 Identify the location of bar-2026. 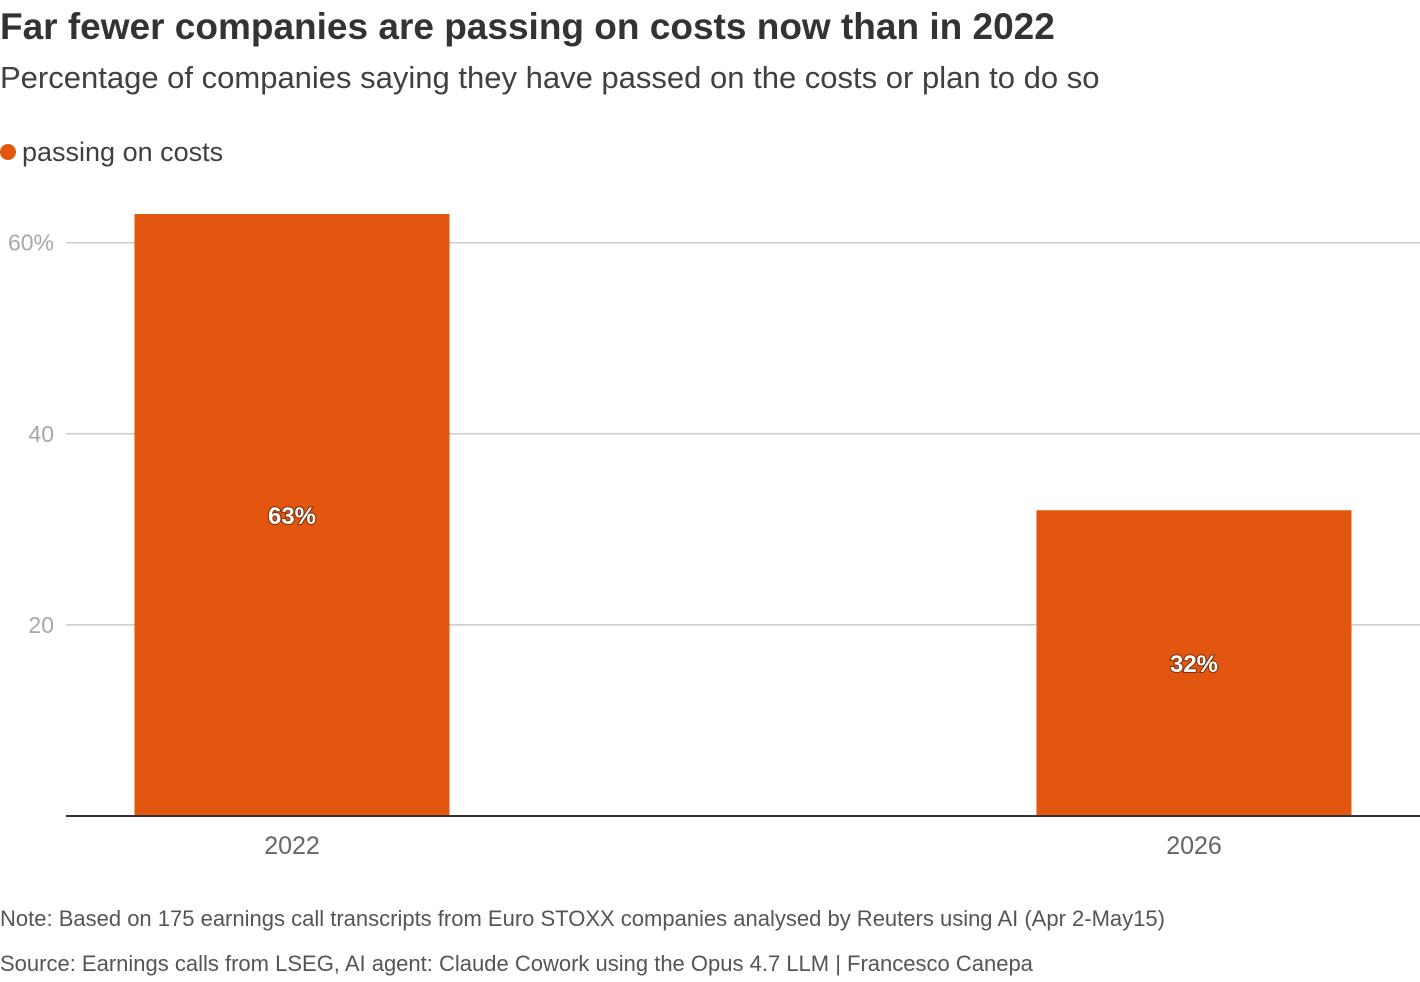
(1194, 663).